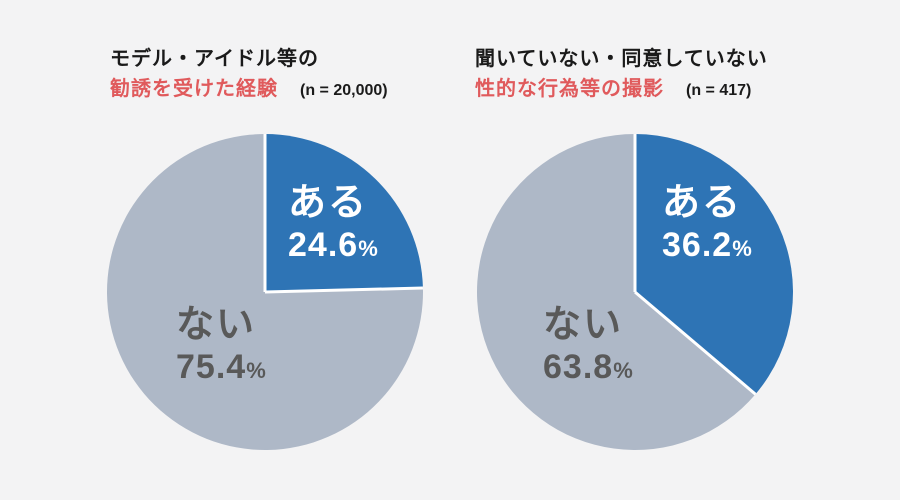 This screenshot has height=500, width=900. Describe the element at coordinates (707, 245) in the screenshot. I see `right-pie-label-yes-value: 36.2%` at that location.